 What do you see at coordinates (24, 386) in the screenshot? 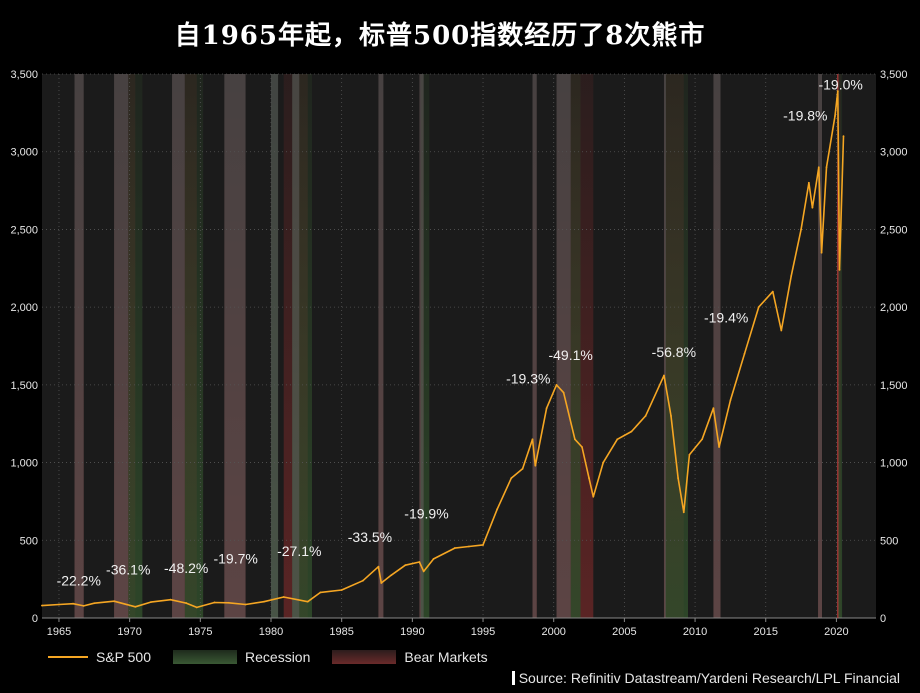
I see `y-tick-label-left: 1,500` at bounding box center [24, 386].